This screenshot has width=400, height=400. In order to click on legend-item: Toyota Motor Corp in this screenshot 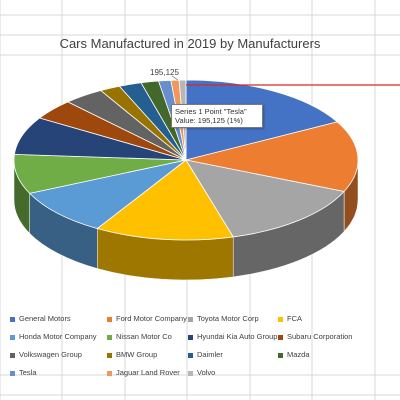, I will do `click(223, 318)`.